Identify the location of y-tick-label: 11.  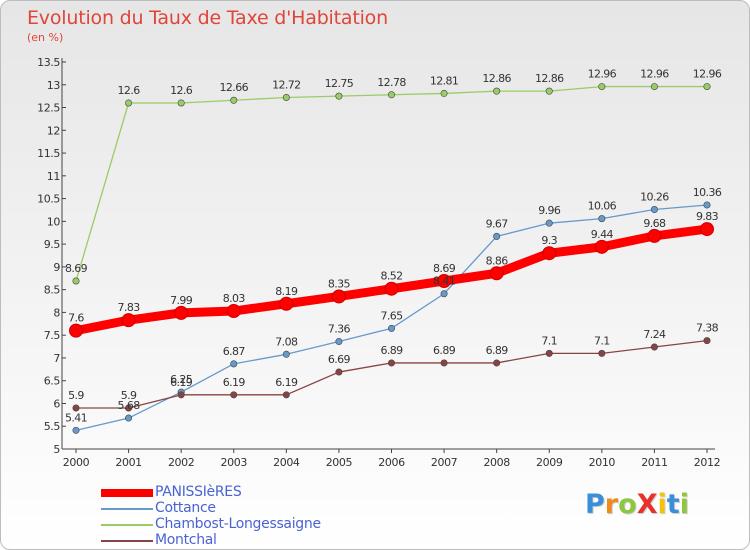
(53, 176).